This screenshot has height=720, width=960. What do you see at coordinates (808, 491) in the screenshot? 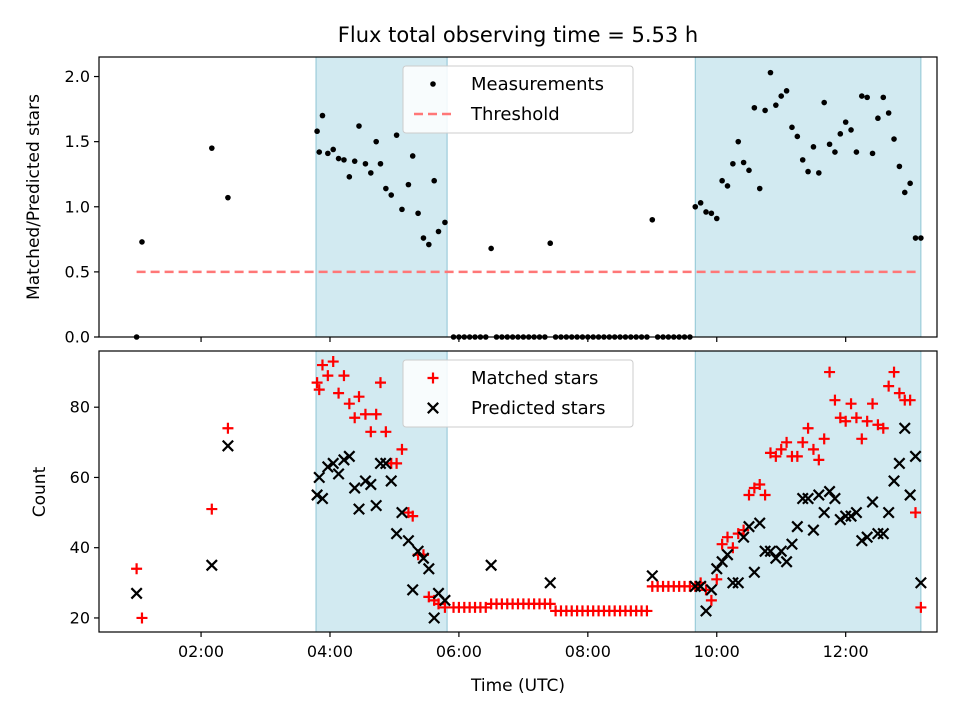
I see `shaded-interval` at bounding box center [808, 491].